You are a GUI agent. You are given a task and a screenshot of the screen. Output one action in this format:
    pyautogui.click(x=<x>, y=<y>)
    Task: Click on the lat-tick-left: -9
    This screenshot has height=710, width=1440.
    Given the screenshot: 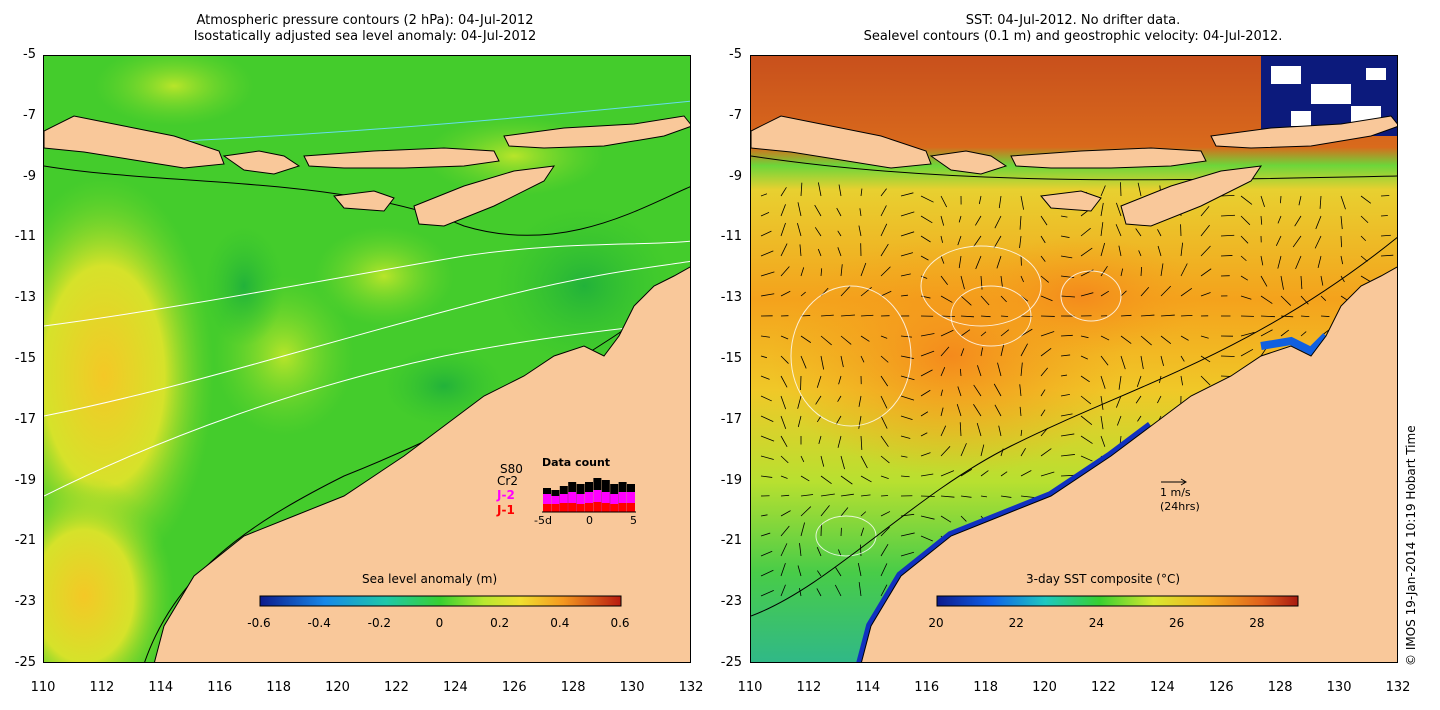 What is the action you would take?
    pyautogui.click(x=29, y=176)
    